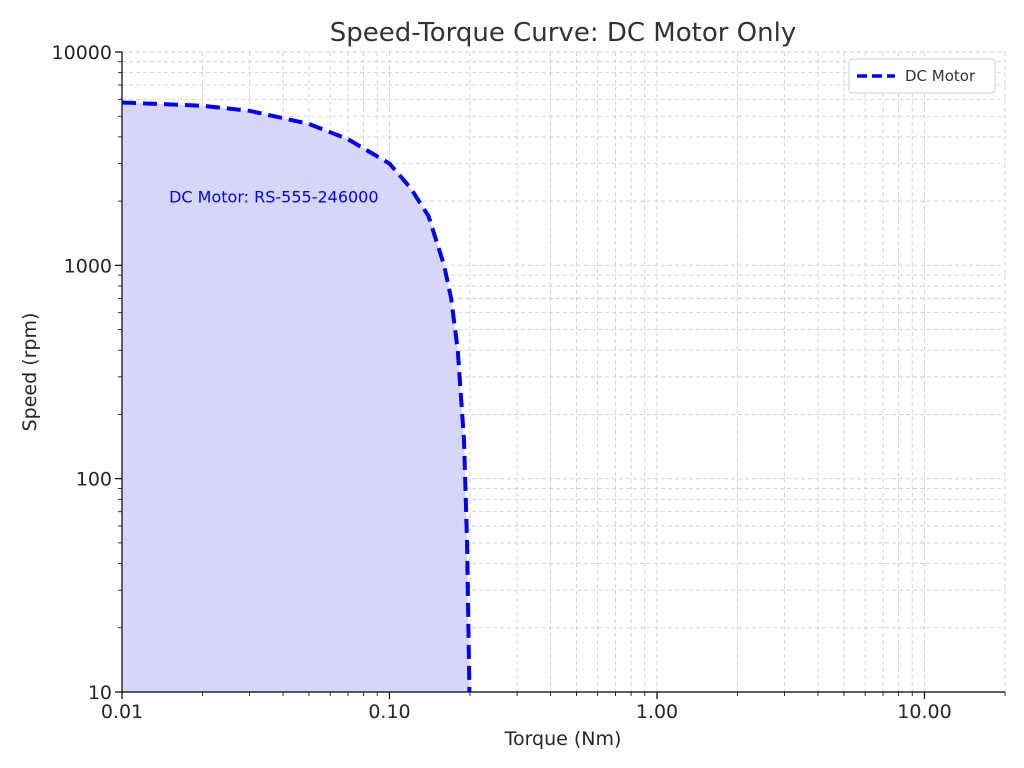 This screenshot has width=1024, height=768. Describe the element at coordinates (94, 480) in the screenshot. I see `y-tick-label: 100` at that location.